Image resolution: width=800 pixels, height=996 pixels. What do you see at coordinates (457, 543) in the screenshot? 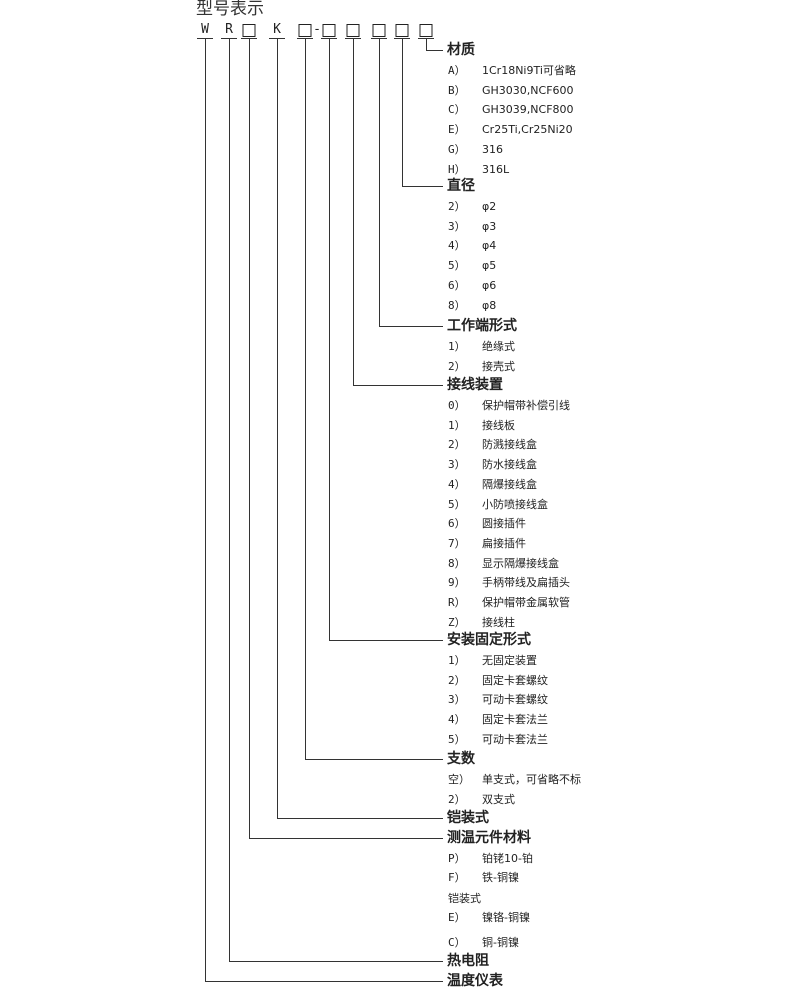
I see `option-code: 7）` at bounding box center [457, 543].